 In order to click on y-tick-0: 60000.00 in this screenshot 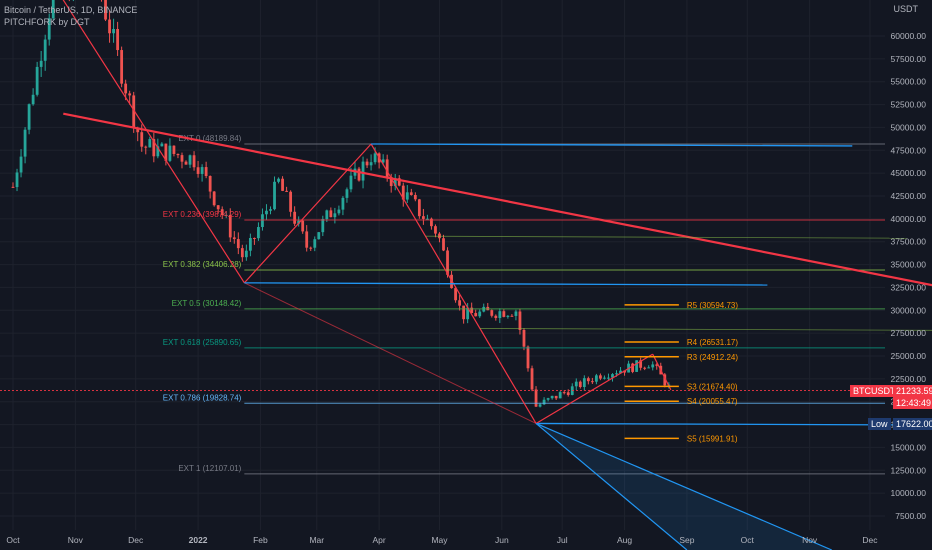, I will do `click(909, 36)`.